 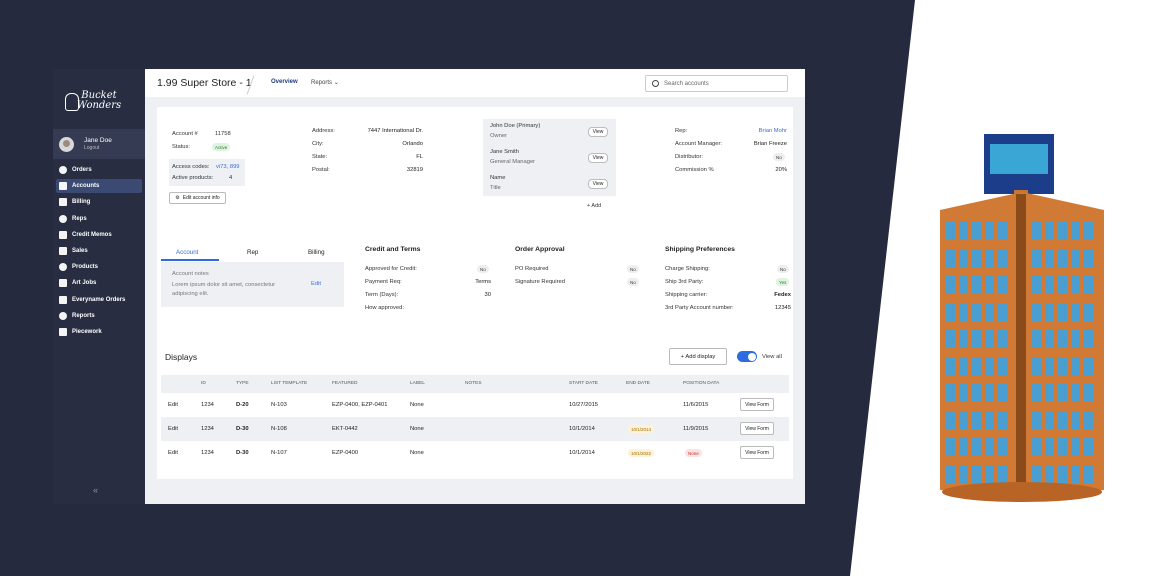 I want to click on brand-logo: Bucket Wonders, so click(x=98, y=104).